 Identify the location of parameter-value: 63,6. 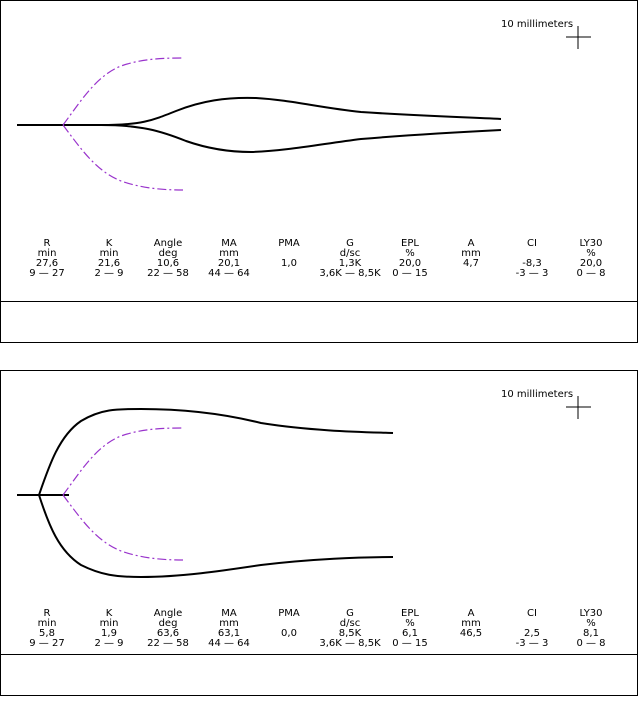
(168, 633).